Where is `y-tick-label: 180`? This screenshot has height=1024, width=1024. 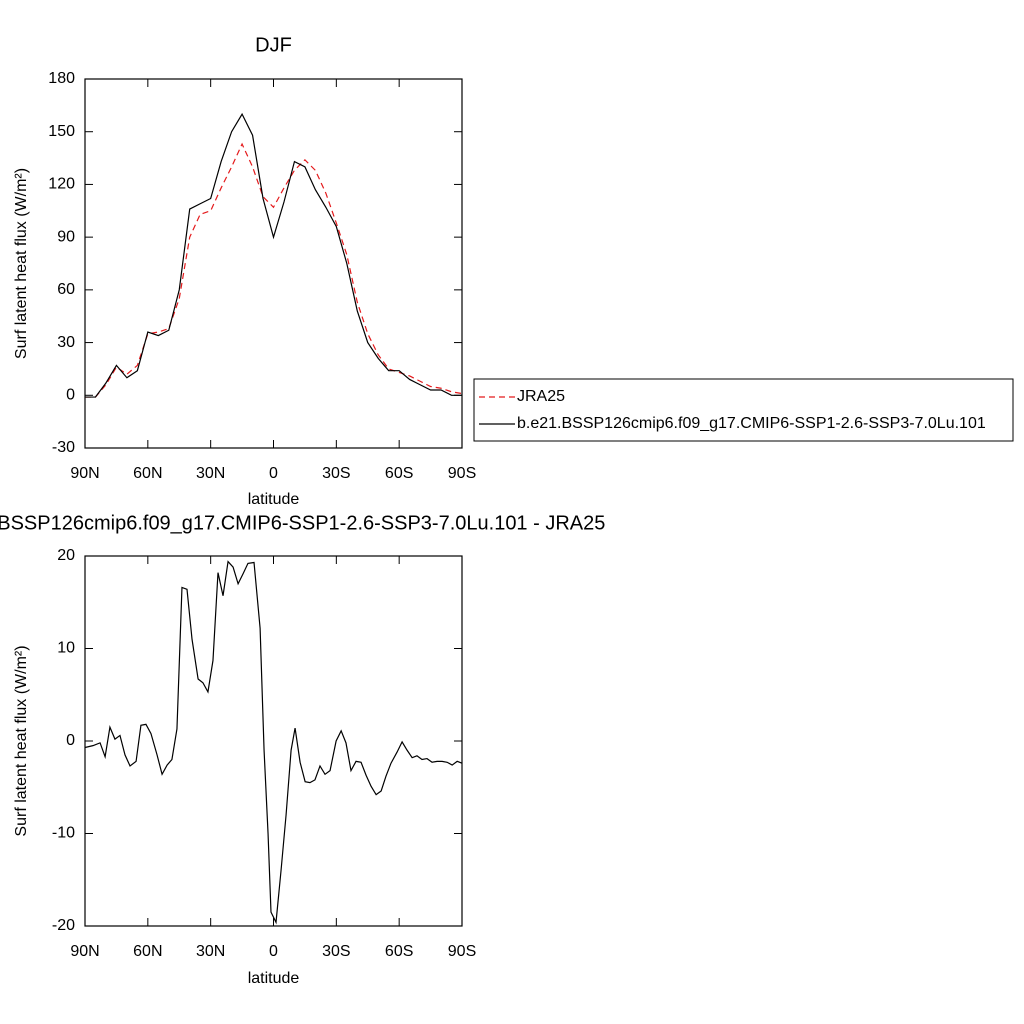 y-tick-label: 180 is located at coordinates (61, 78).